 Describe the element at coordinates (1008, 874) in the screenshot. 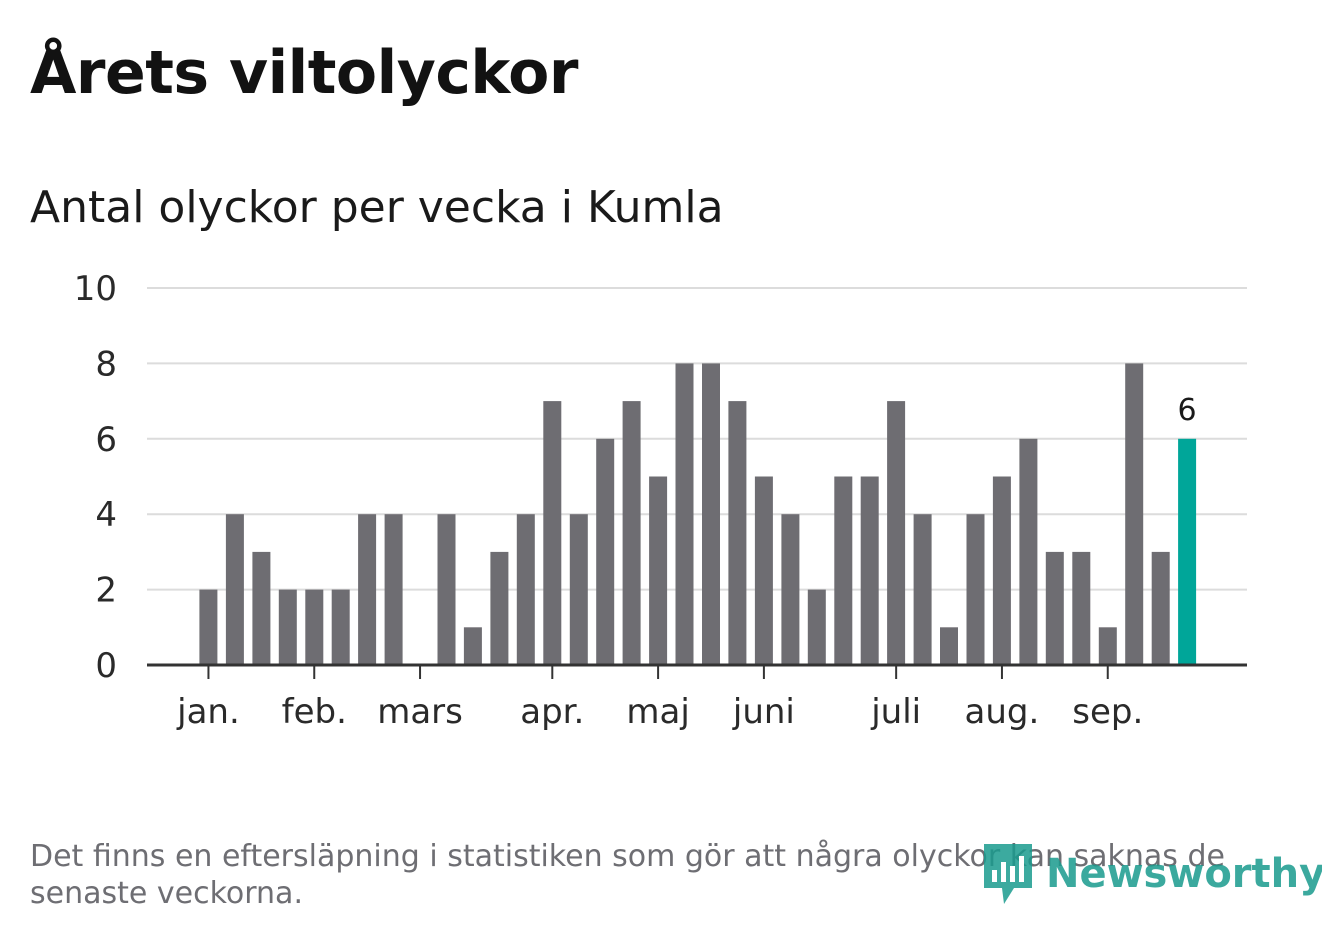

I see `newsworthy-logo-icon` at that location.